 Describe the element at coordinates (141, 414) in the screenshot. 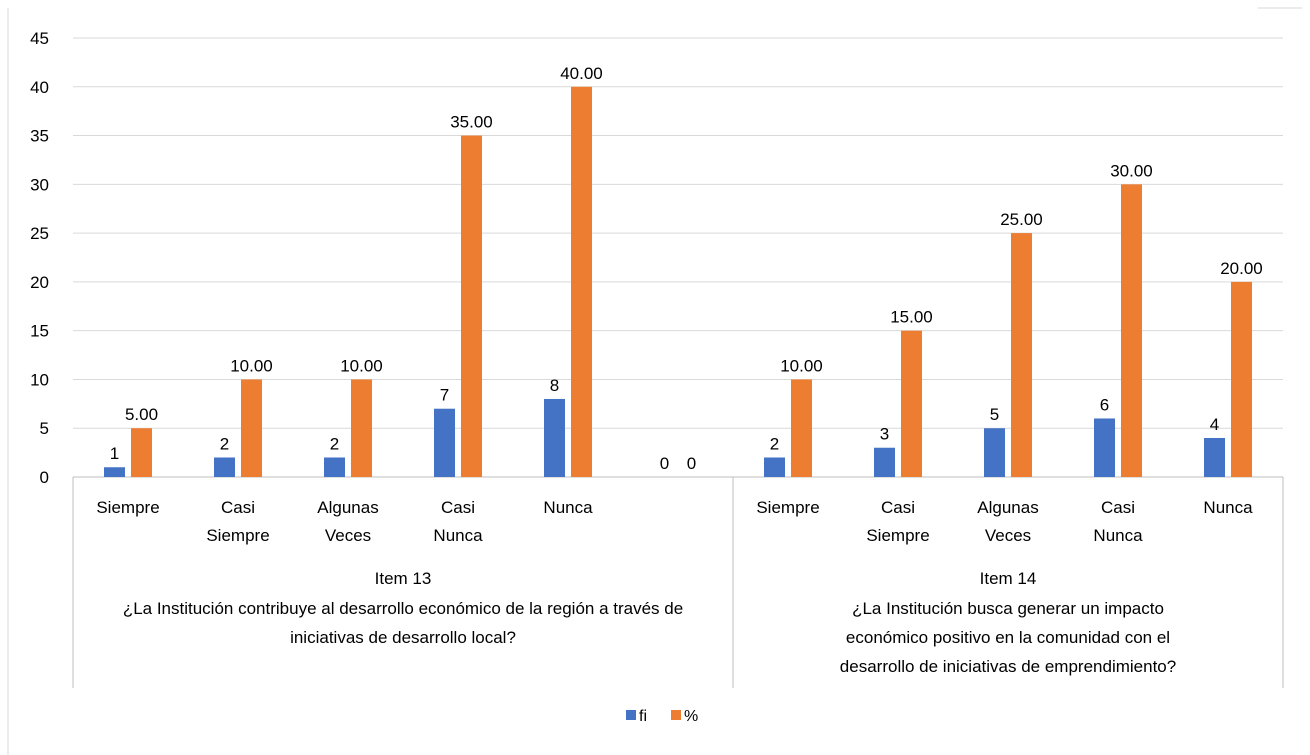

I see `data-label-pct: 5.00` at that location.